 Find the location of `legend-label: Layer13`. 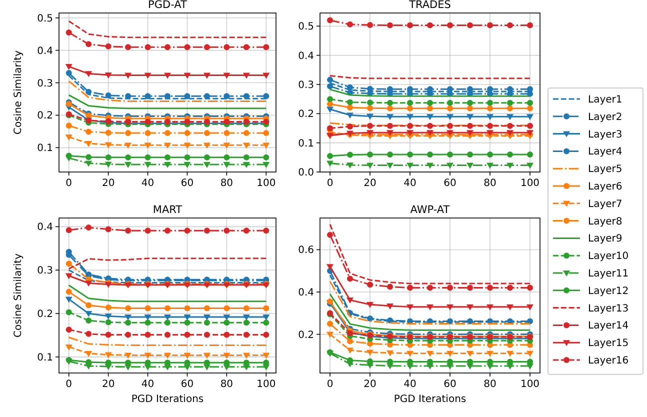

legend-label: Layer13 is located at coordinates (608, 308).